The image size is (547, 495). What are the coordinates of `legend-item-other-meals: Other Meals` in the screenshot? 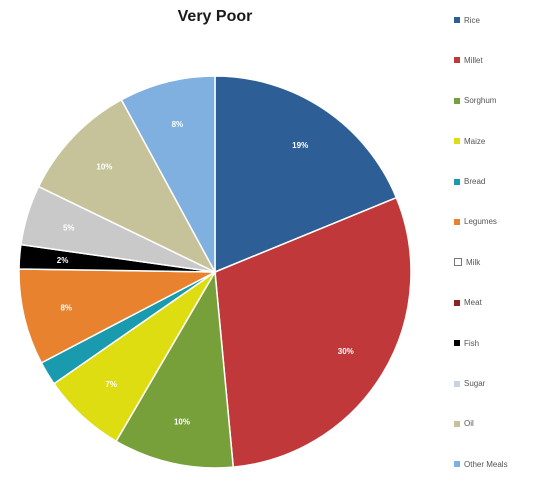 It's located at (500, 464).